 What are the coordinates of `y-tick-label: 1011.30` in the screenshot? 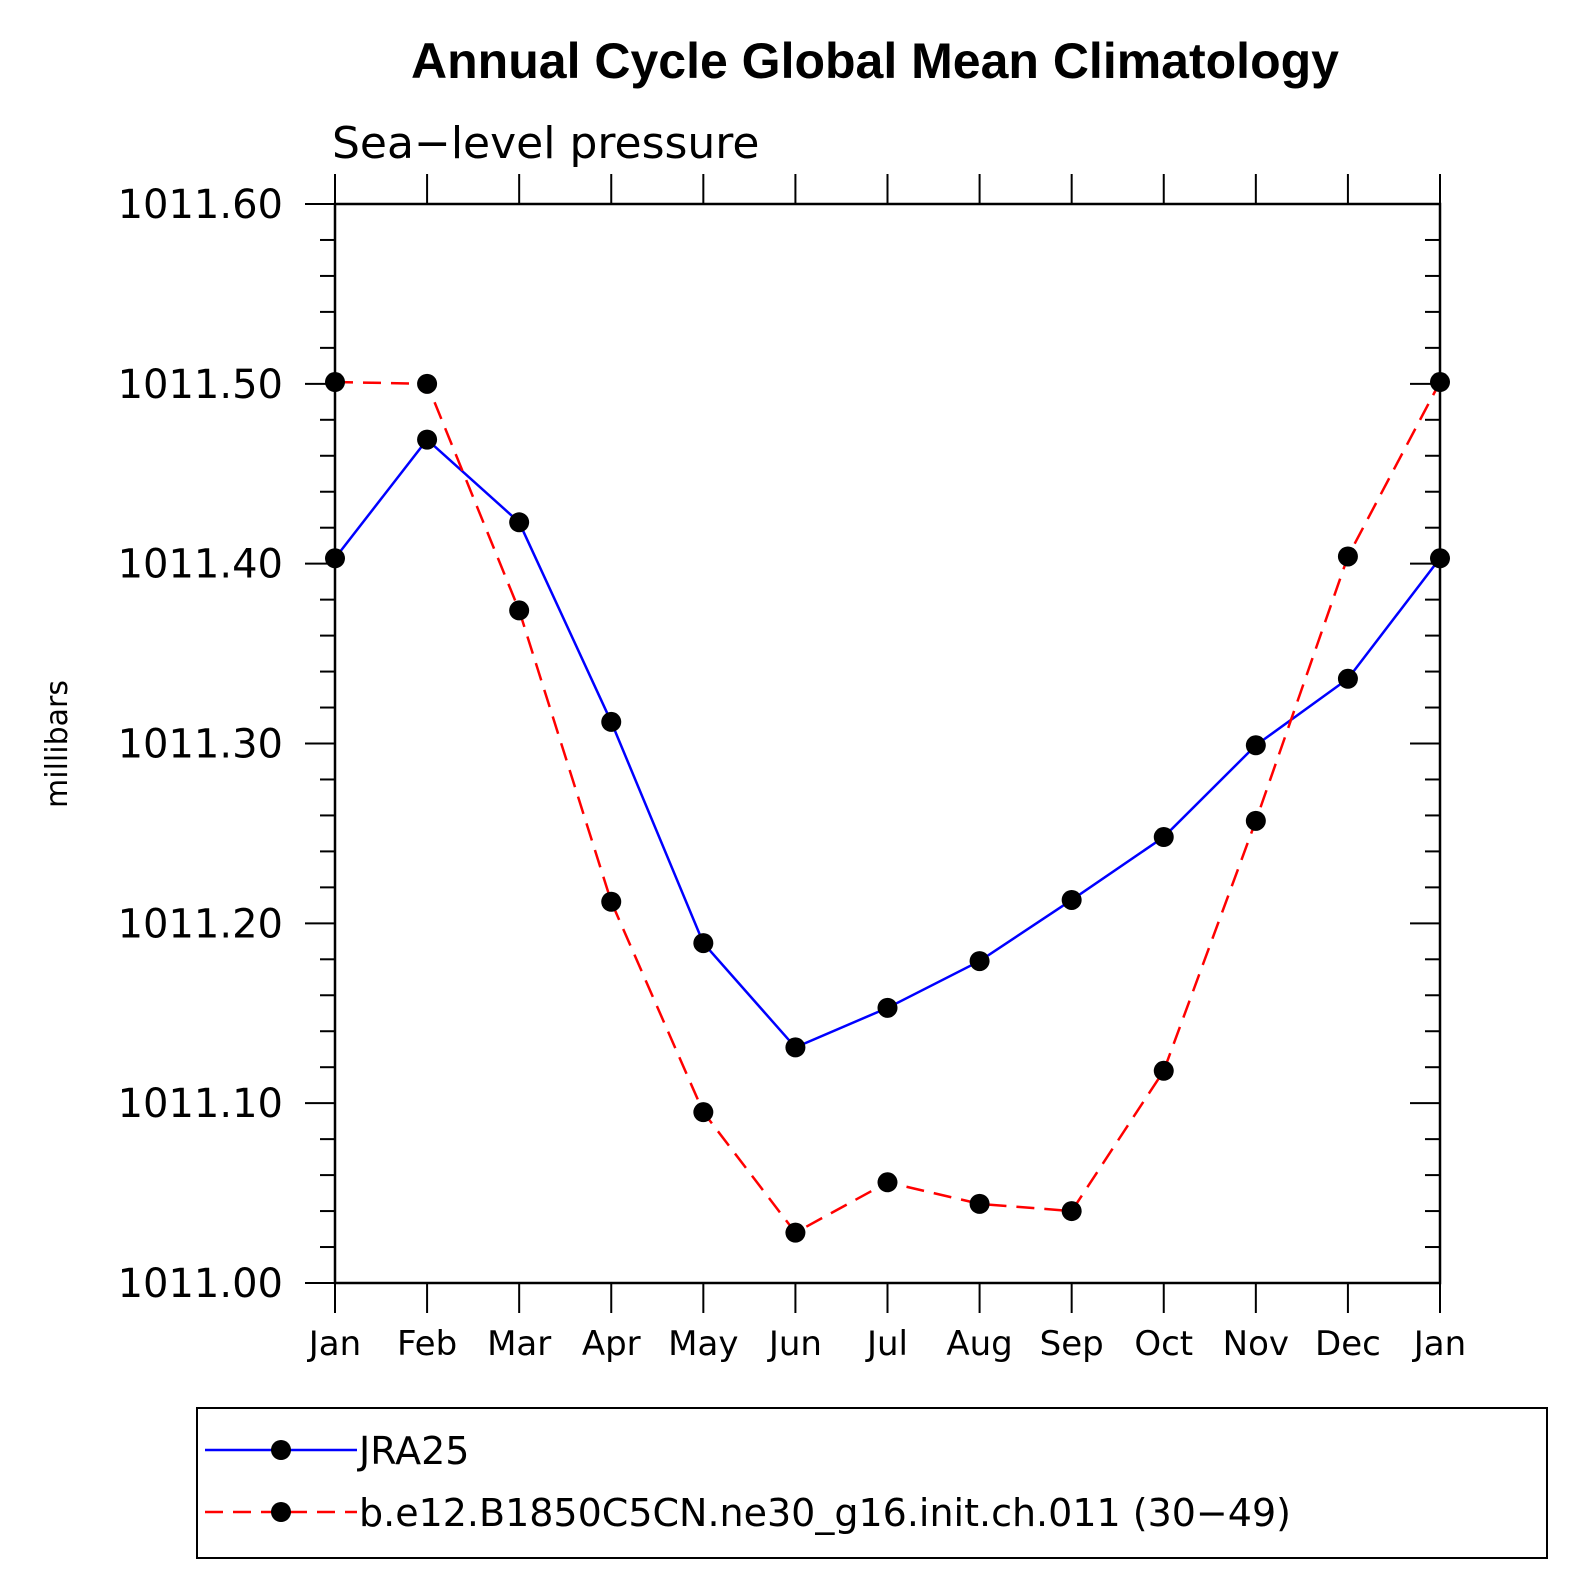 It's located at (200, 745).